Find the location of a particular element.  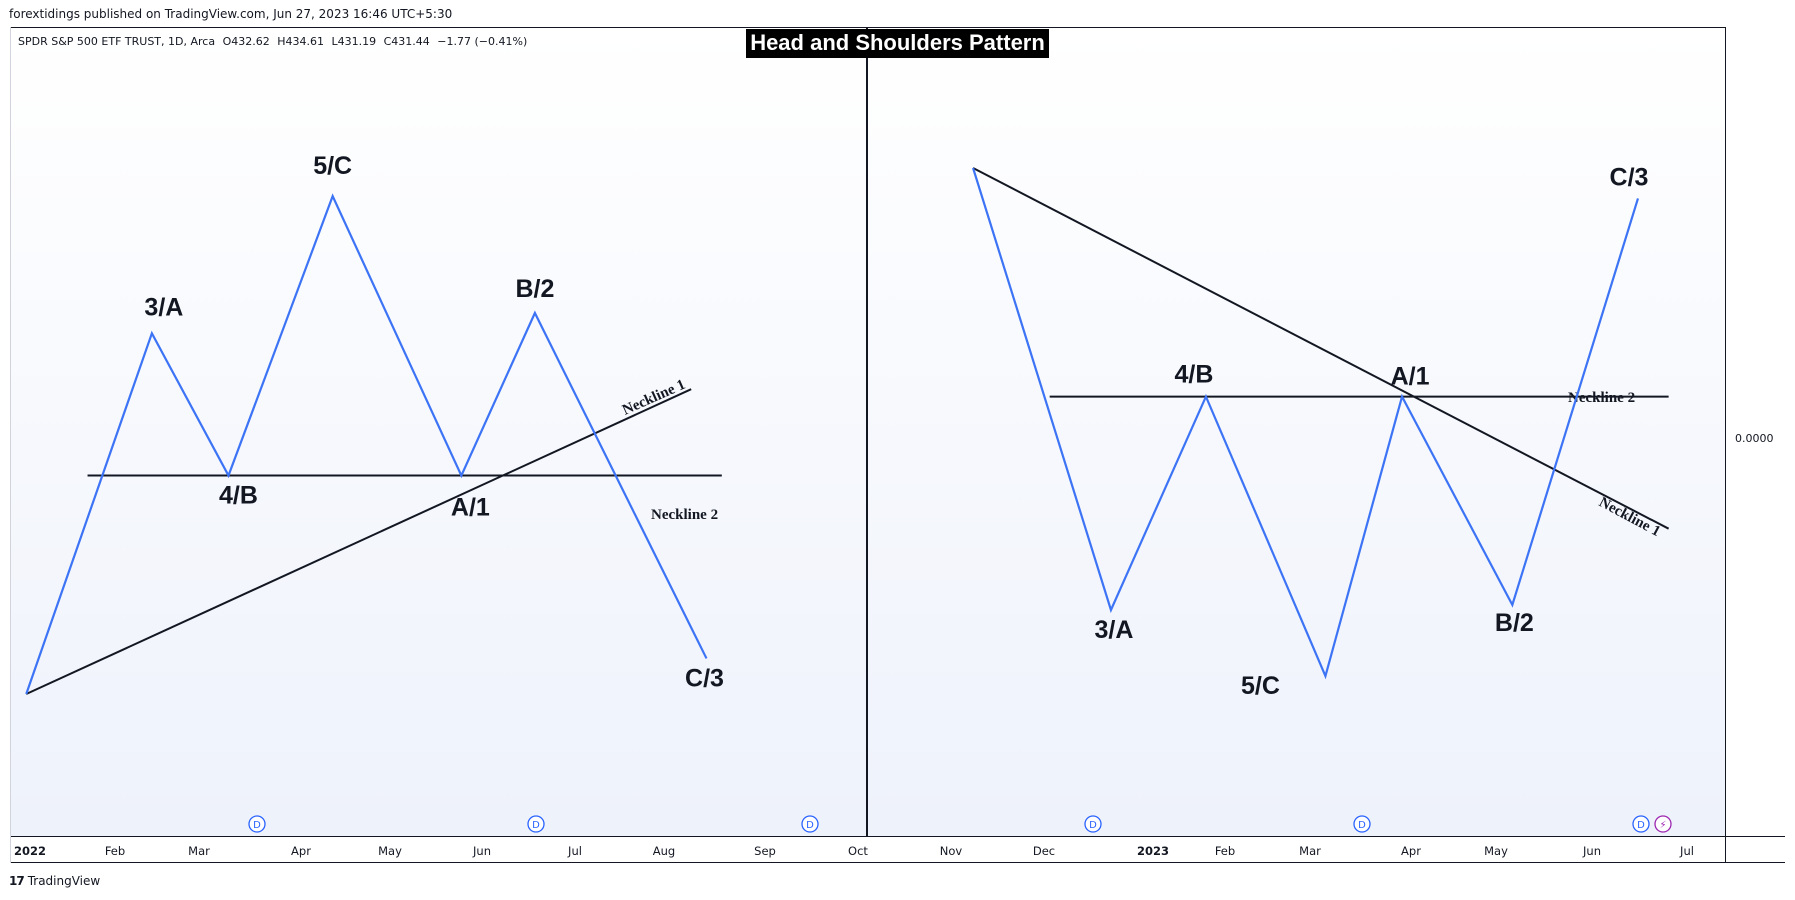

time-tick-label: 2023 is located at coordinates (1153, 851).